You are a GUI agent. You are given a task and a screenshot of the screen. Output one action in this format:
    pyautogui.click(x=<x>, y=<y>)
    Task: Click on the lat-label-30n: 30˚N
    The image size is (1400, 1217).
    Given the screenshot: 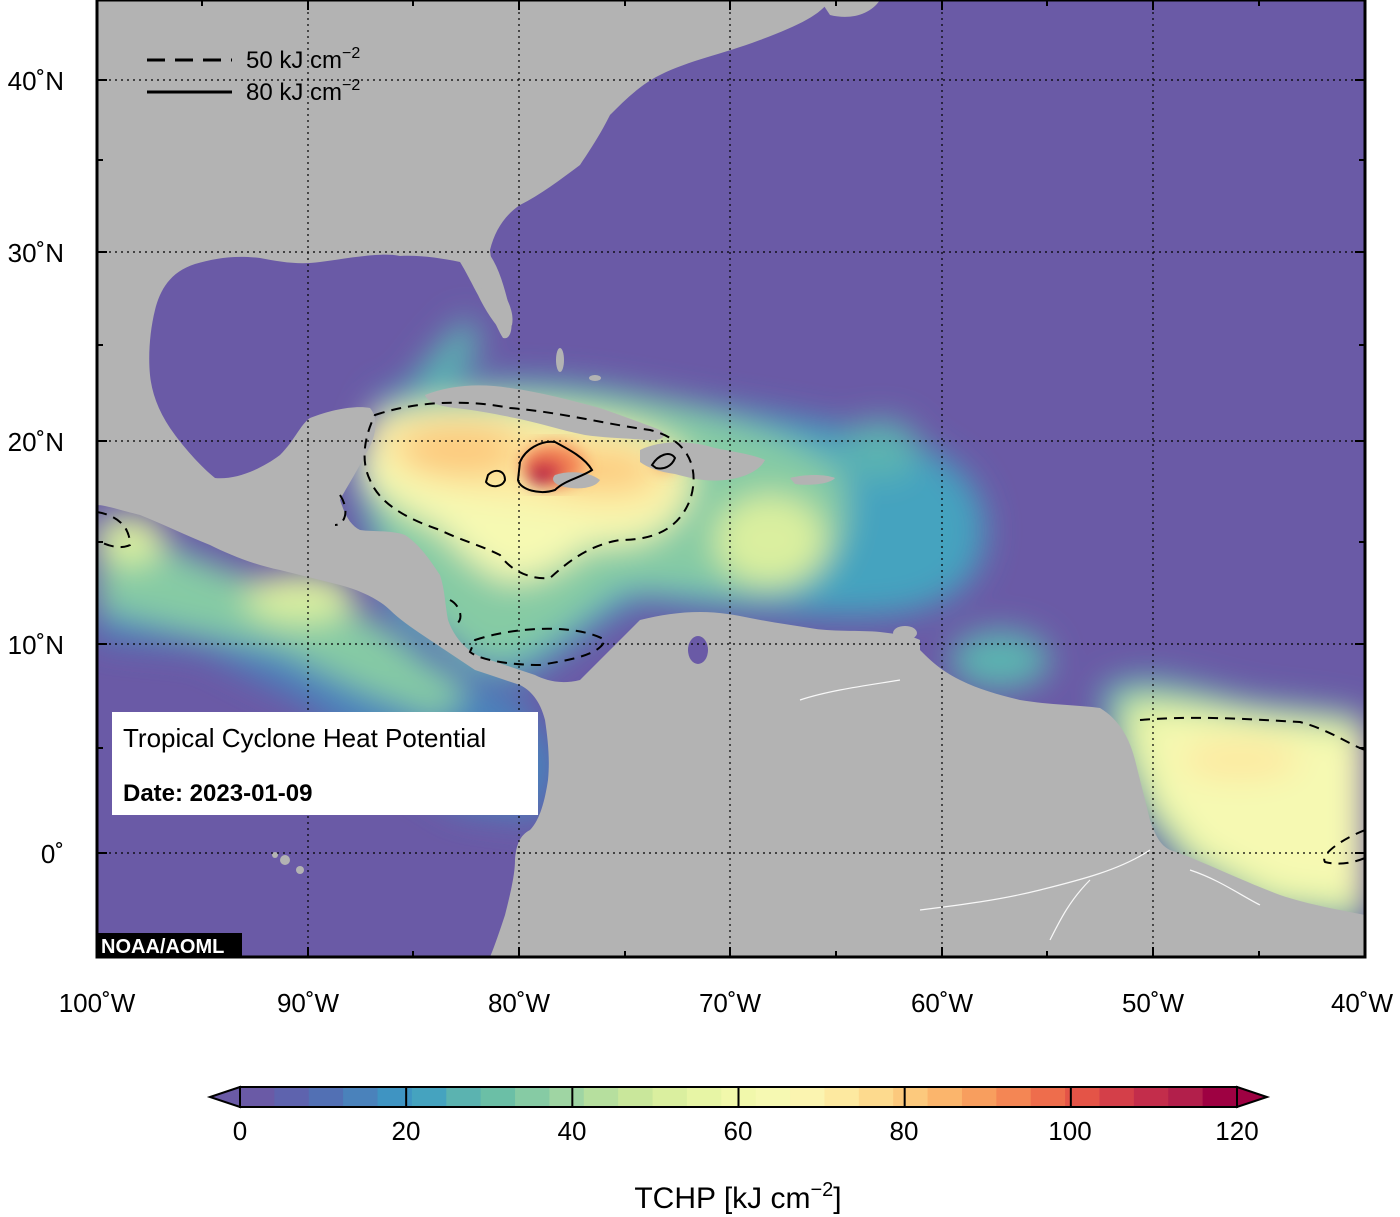 What is the action you would take?
    pyautogui.click(x=36, y=253)
    